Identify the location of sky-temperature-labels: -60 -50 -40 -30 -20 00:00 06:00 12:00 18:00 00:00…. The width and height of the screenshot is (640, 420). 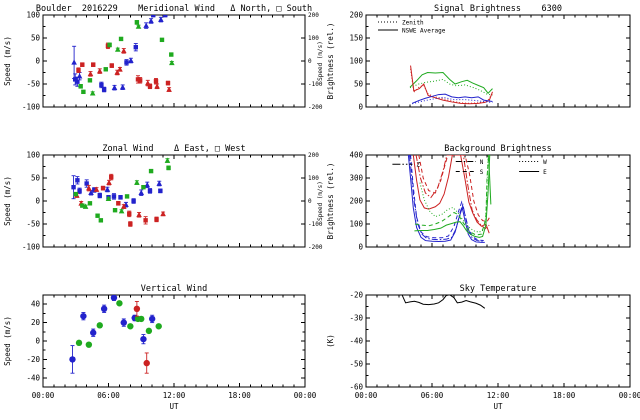
(483, 347).